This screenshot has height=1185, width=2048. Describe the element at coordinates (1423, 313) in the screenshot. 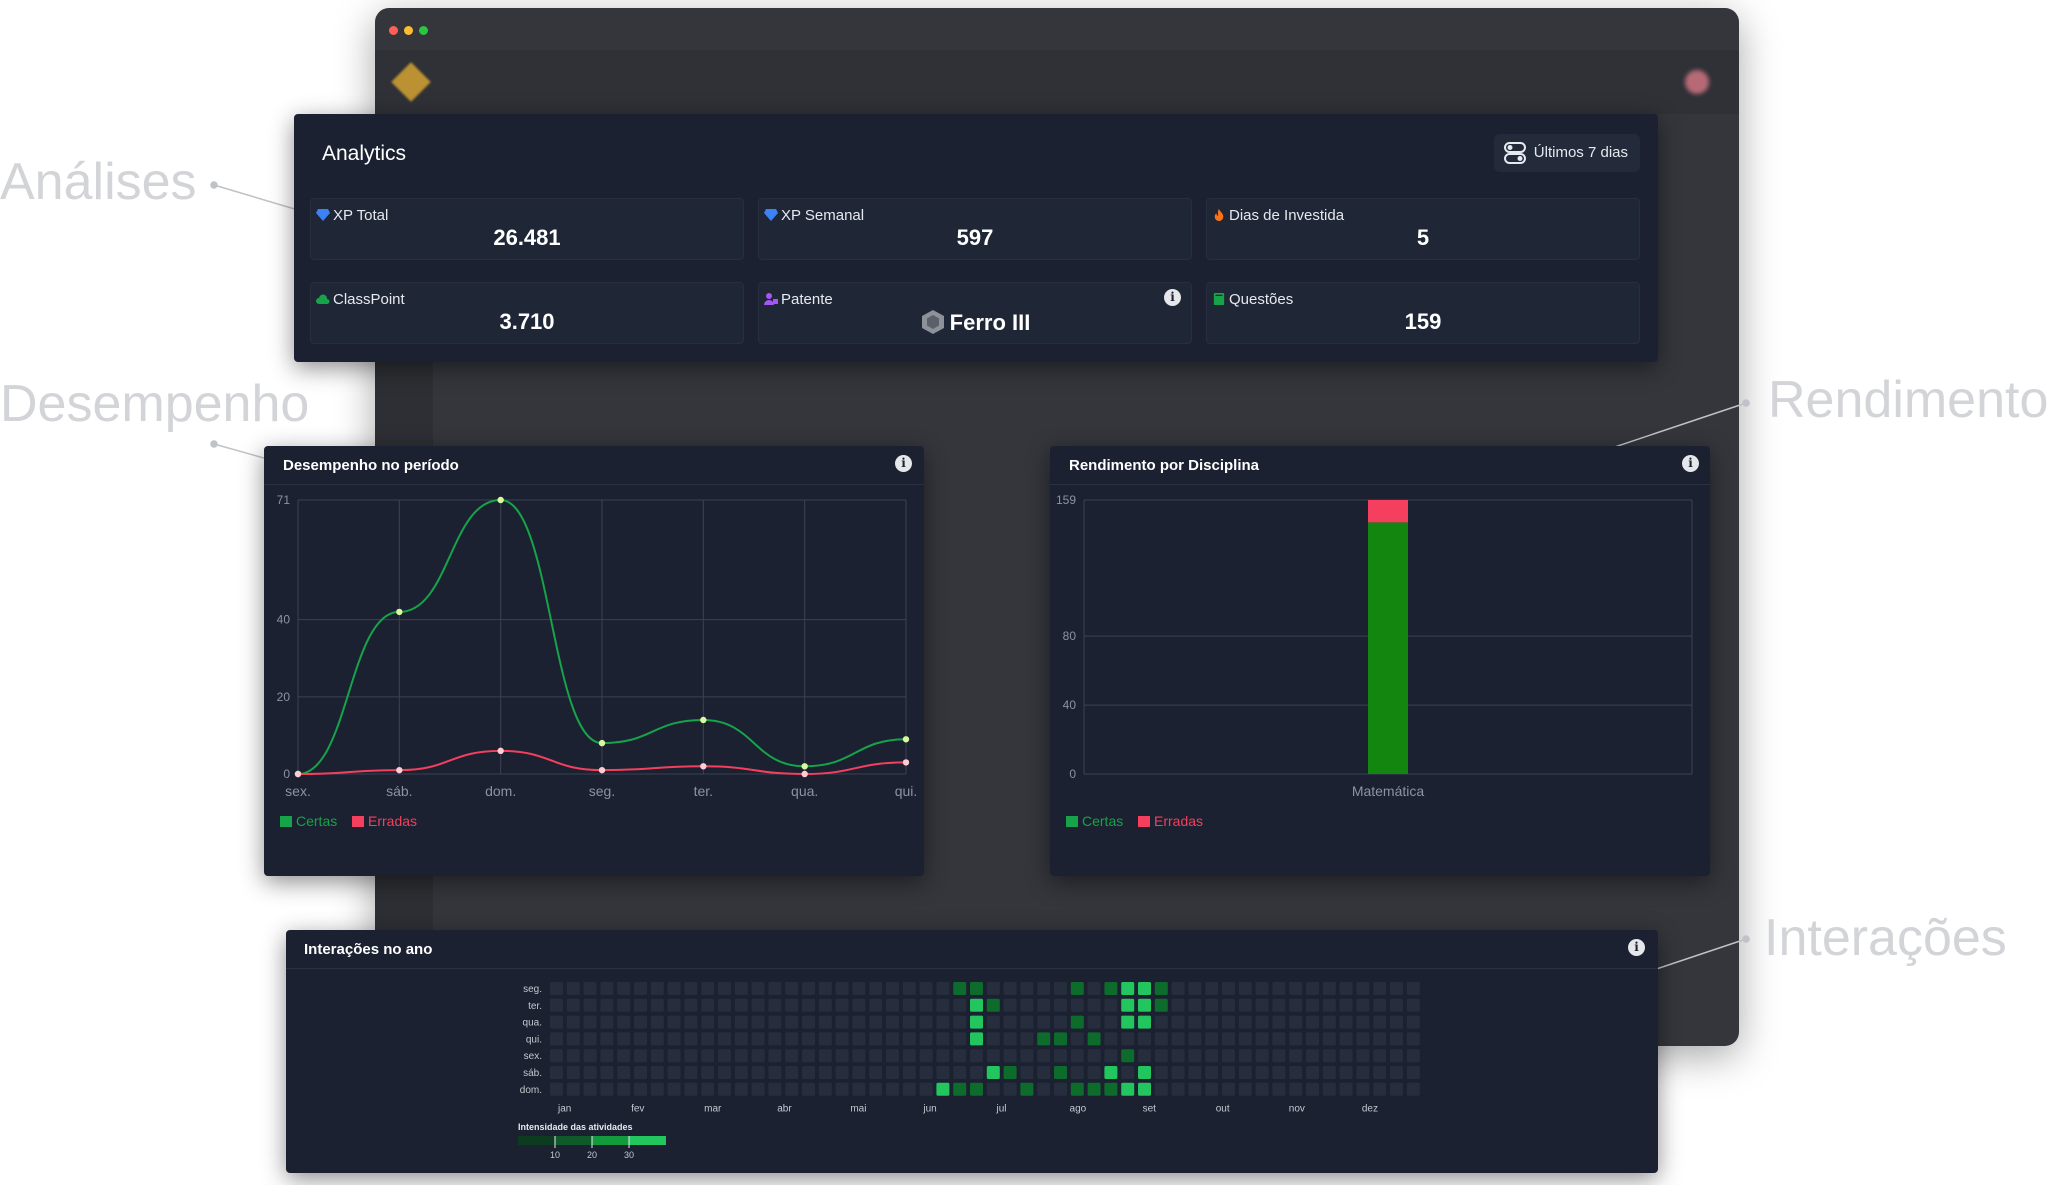

I see `stat-card: Questões 159` at that location.